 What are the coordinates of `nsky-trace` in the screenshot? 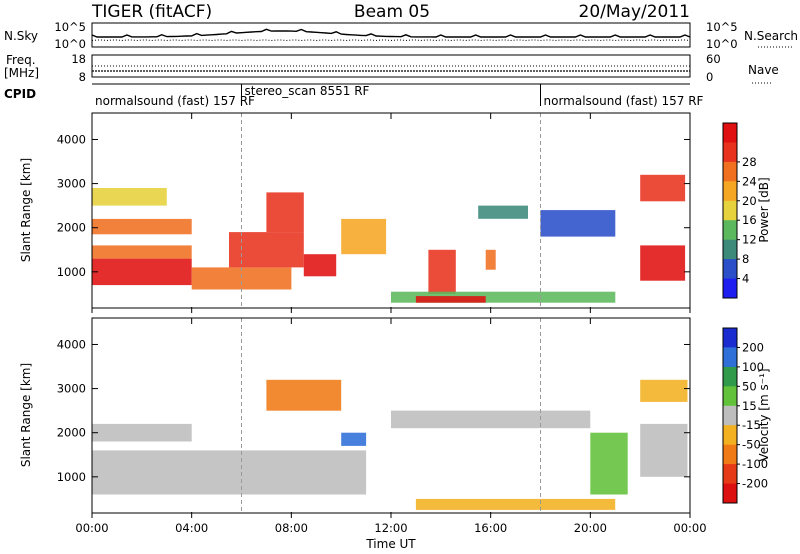 It's located at (391, 33).